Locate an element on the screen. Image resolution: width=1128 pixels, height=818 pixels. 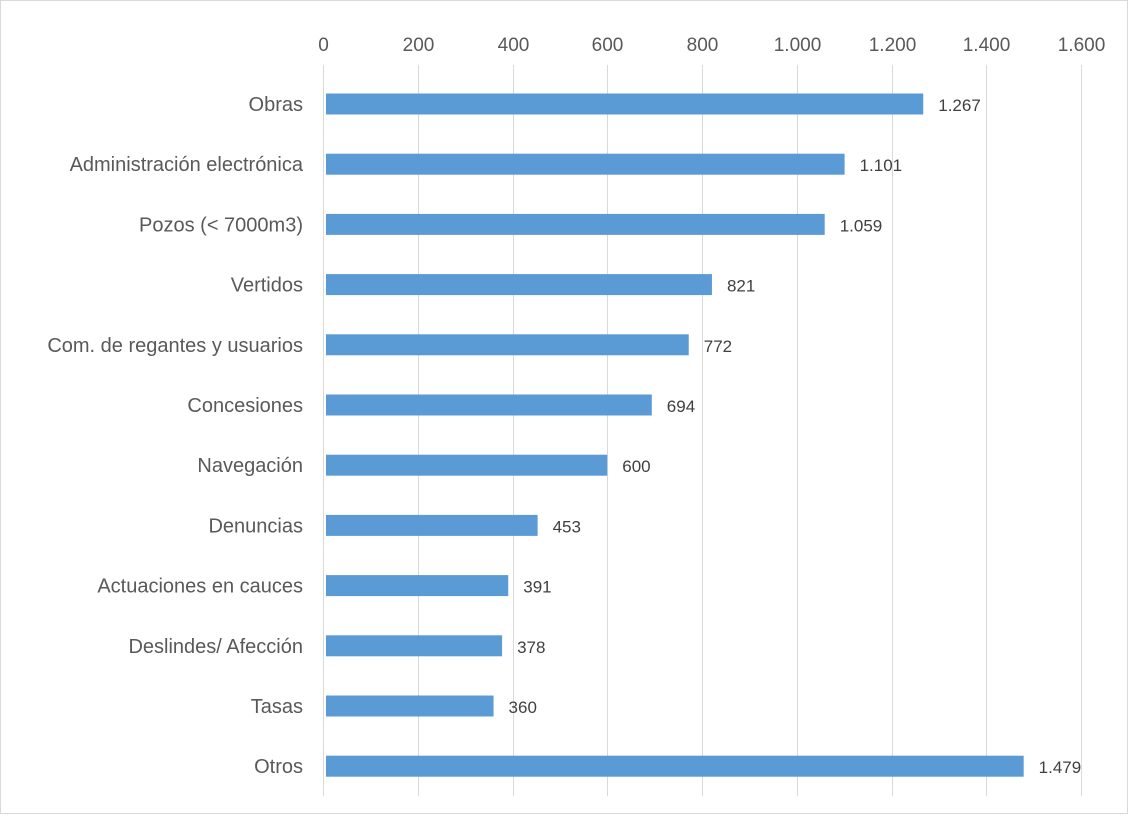
category-label: Concesiones is located at coordinates (245, 406).